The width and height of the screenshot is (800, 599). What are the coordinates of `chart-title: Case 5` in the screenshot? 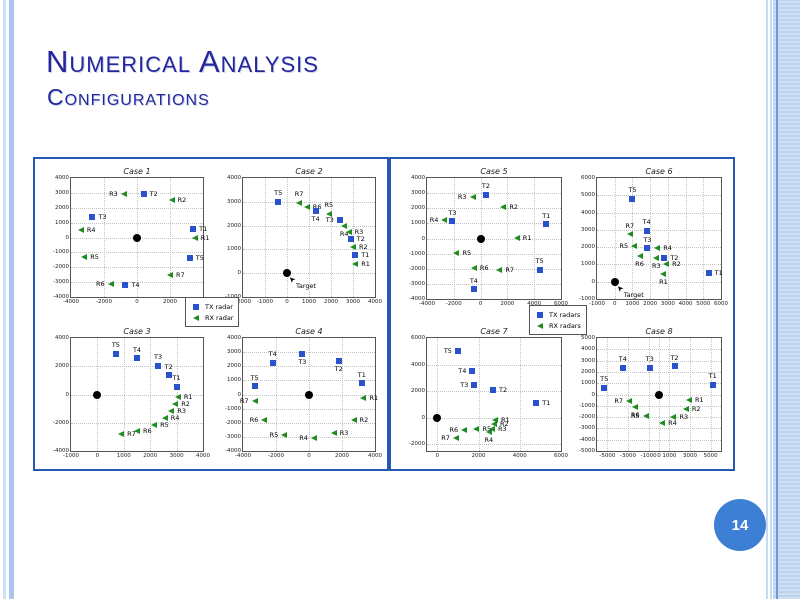 It's located at (494, 171).